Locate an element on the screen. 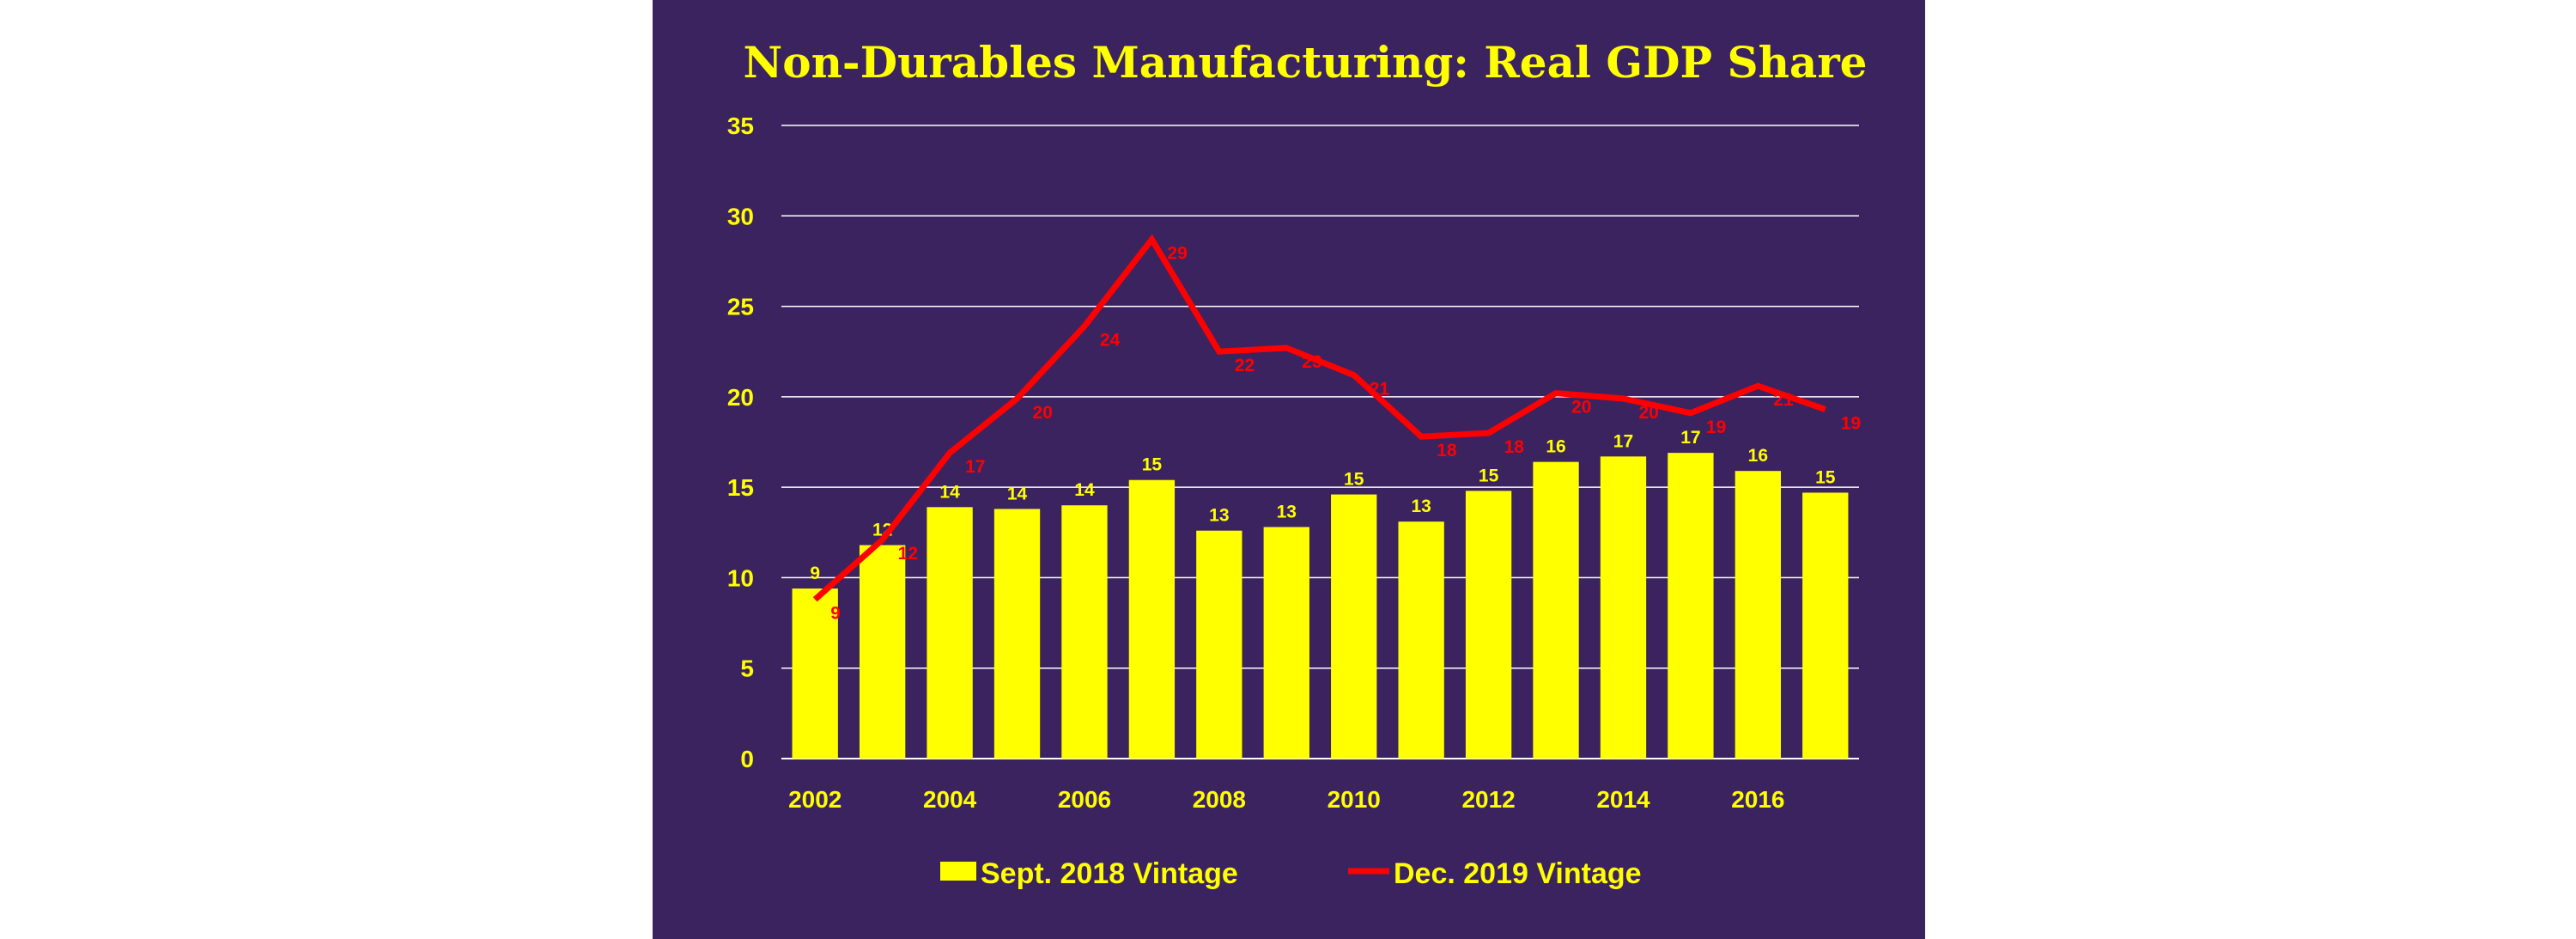  line-label-2014: 20 is located at coordinates (1648, 413).